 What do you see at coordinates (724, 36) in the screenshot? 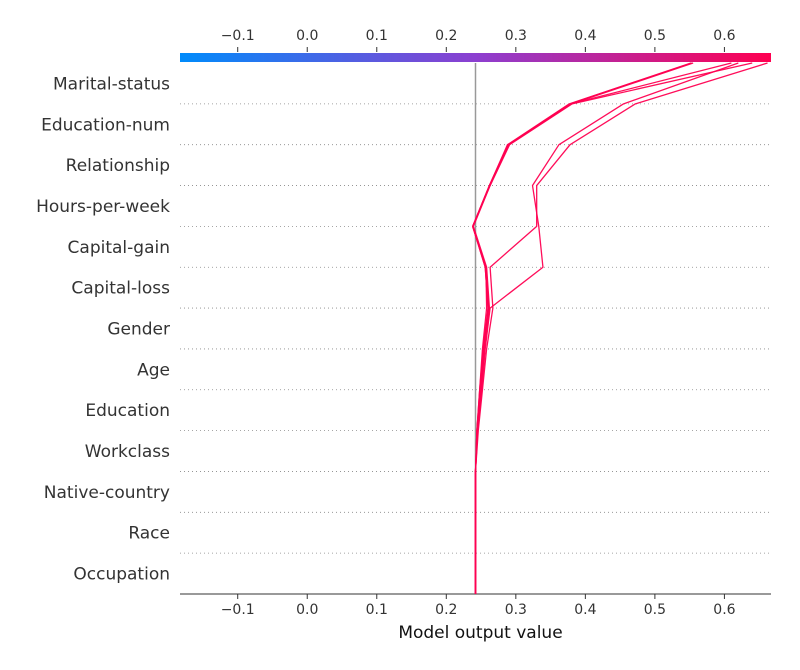
I see `top-tick-label: 0.6` at bounding box center [724, 36].